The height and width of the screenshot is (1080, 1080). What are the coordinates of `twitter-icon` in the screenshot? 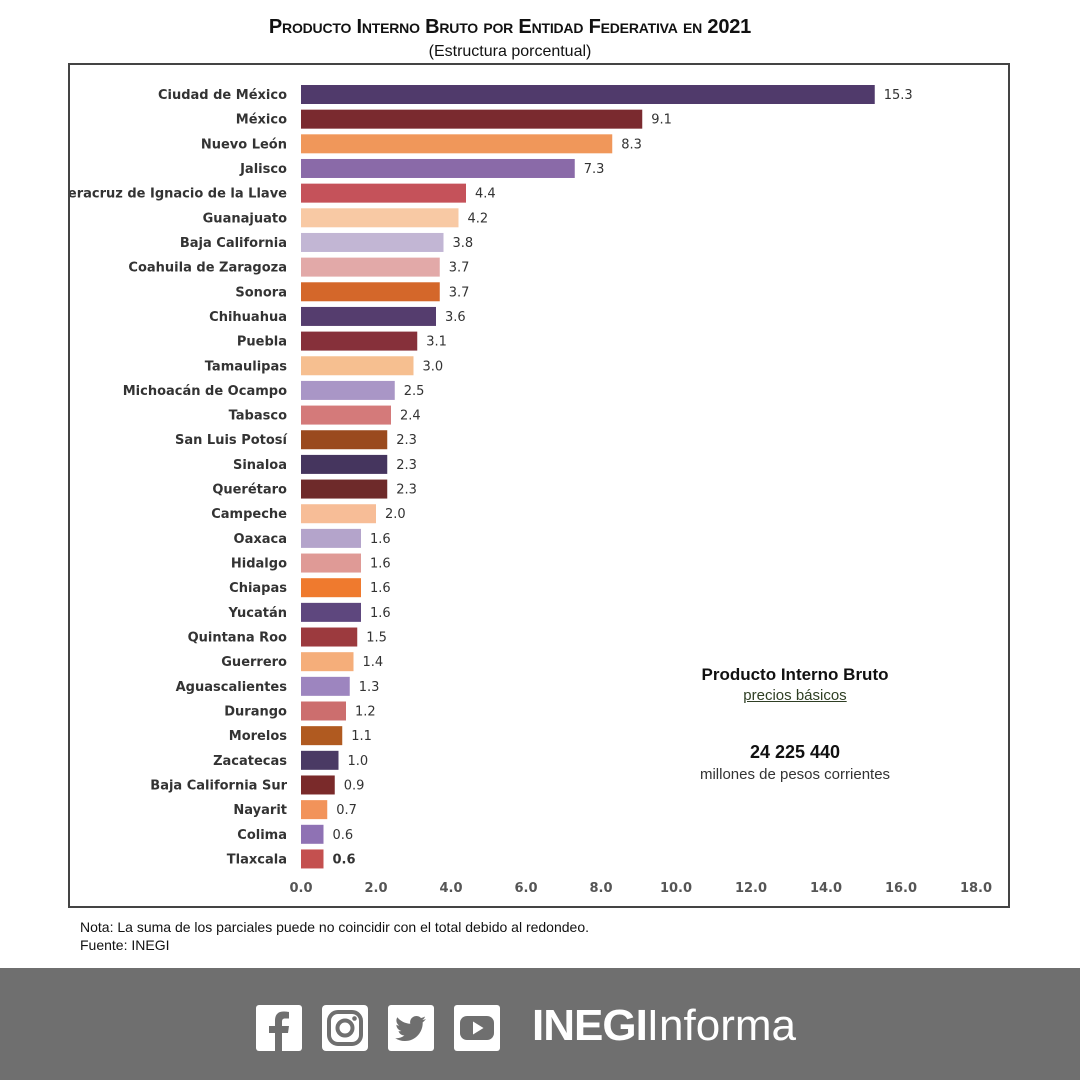 It's located at (411, 1028).